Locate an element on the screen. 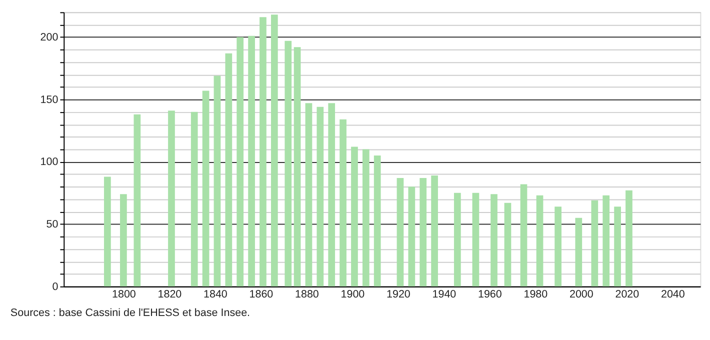  x-tick-label: 1840 is located at coordinates (215, 294).